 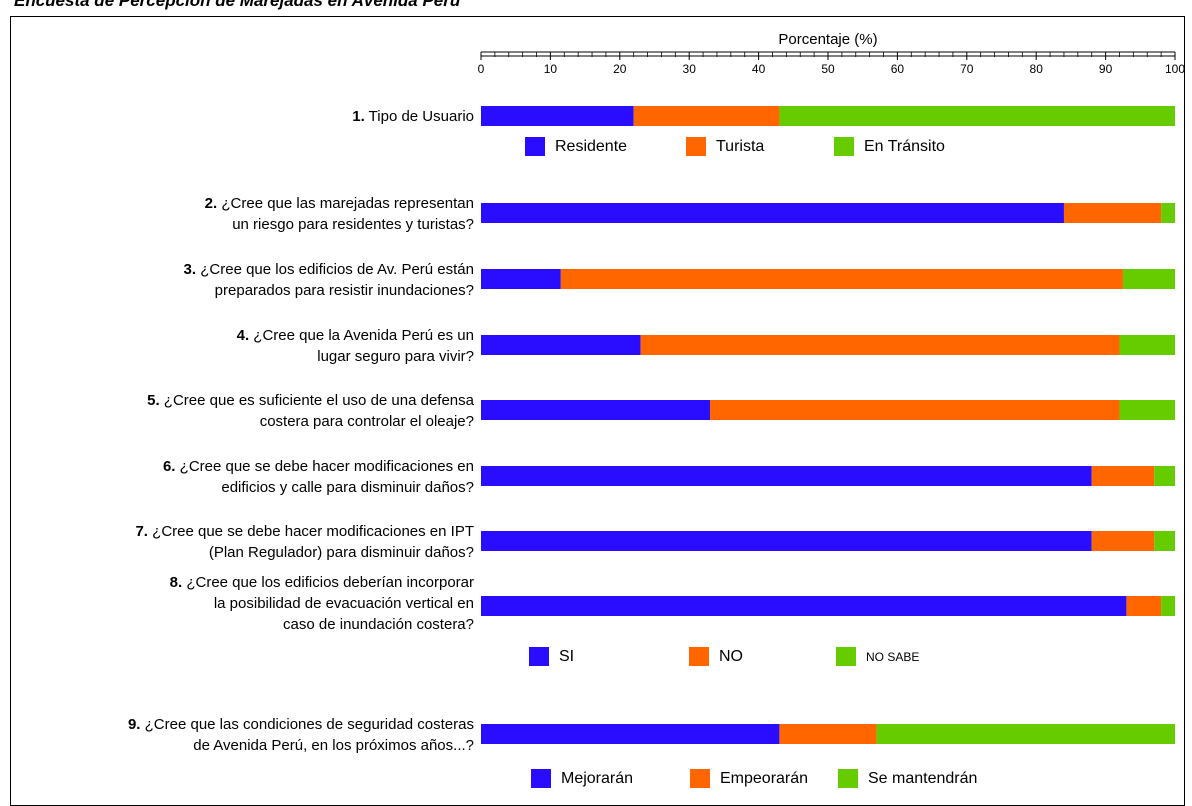 What do you see at coordinates (591, 146) in the screenshot?
I see `legend-label: Residente` at bounding box center [591, 146].